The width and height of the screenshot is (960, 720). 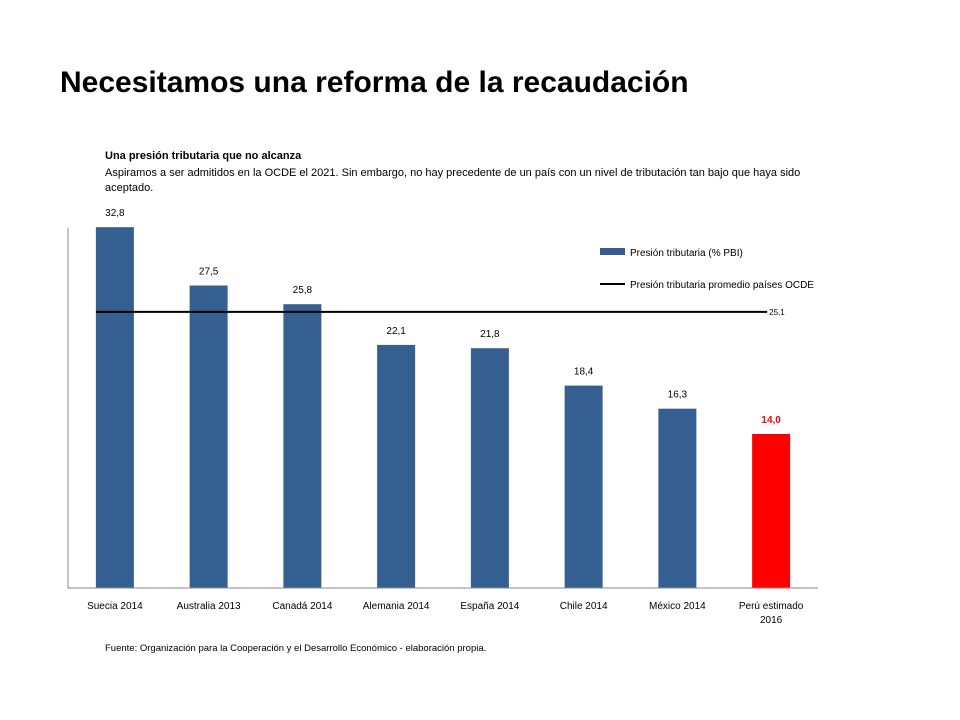 I want to click on legend-label-bar: Presión tributaria (% PBI), so click(x=686, y=253).